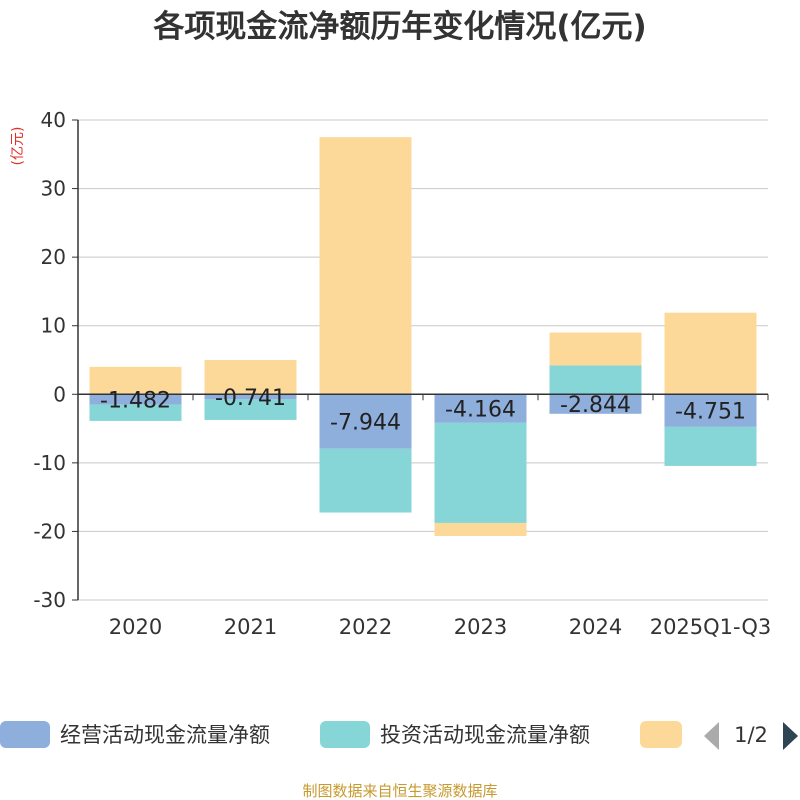  I want to click on bar-third-2020, so click(135, 380).